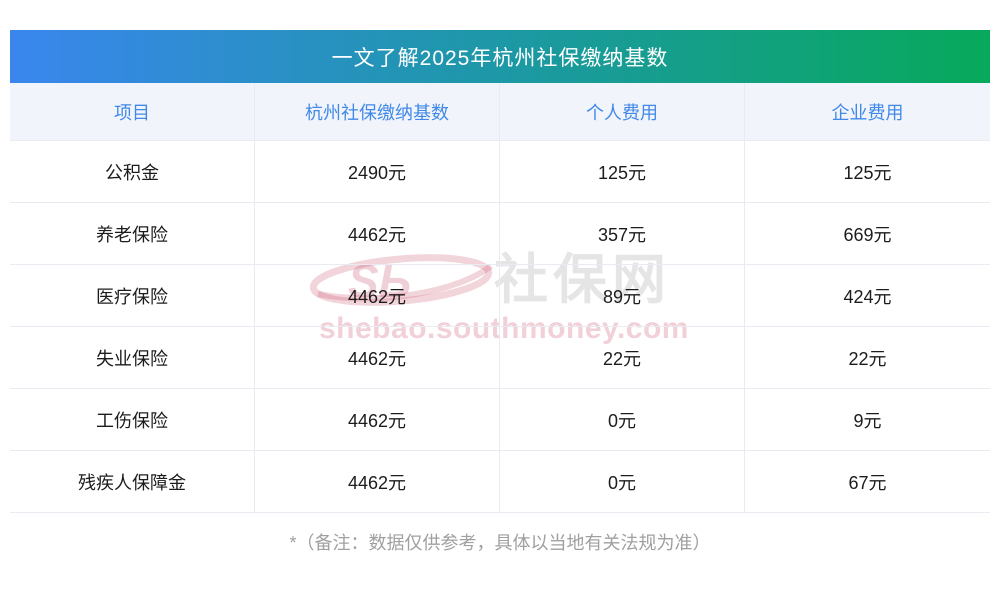  I want to click on column-header-personal: 个人费用, so click(622, 111).